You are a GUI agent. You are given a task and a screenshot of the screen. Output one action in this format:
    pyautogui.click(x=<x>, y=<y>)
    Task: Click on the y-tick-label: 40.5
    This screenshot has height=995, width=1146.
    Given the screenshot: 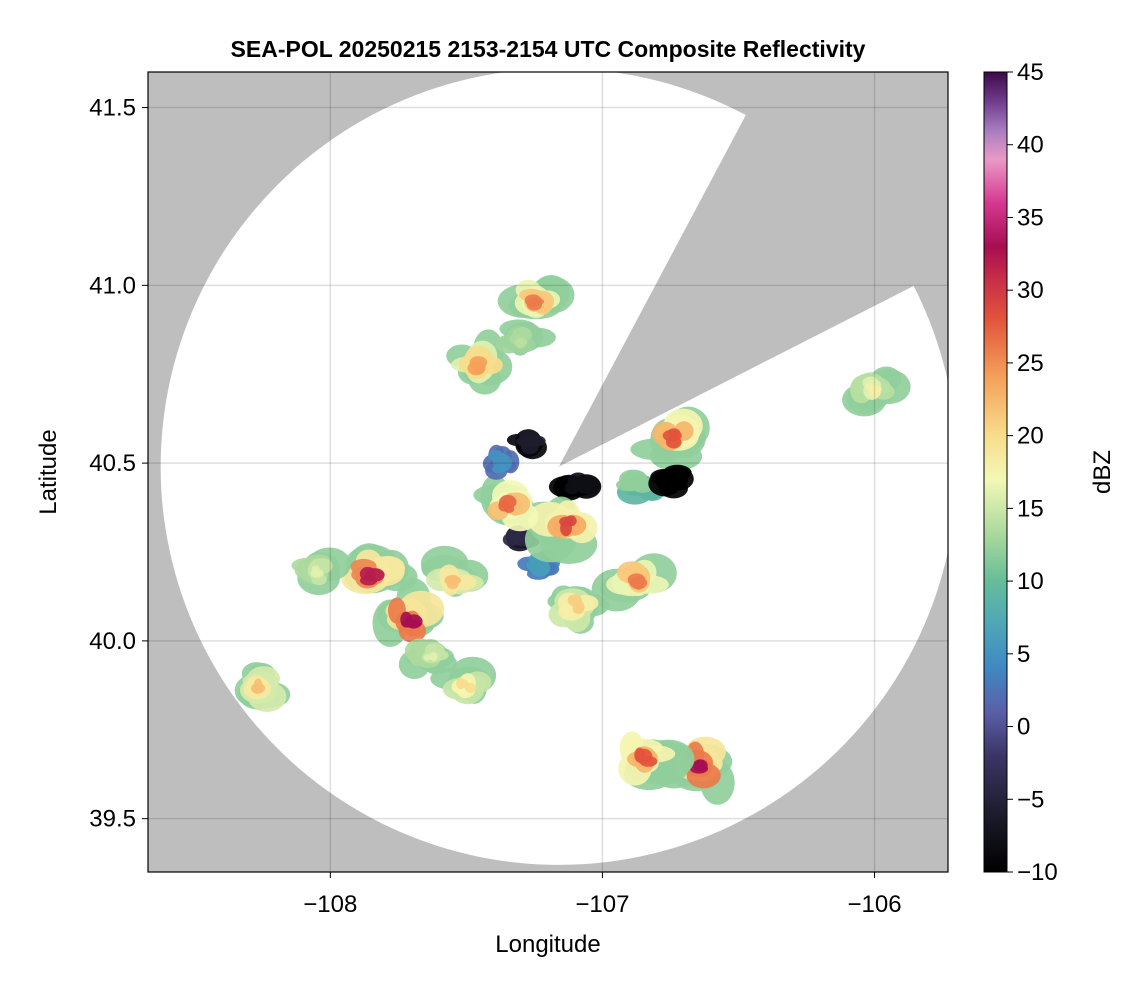 What is the action you would take?
    pyautogui.click(x=112, y=463)
    